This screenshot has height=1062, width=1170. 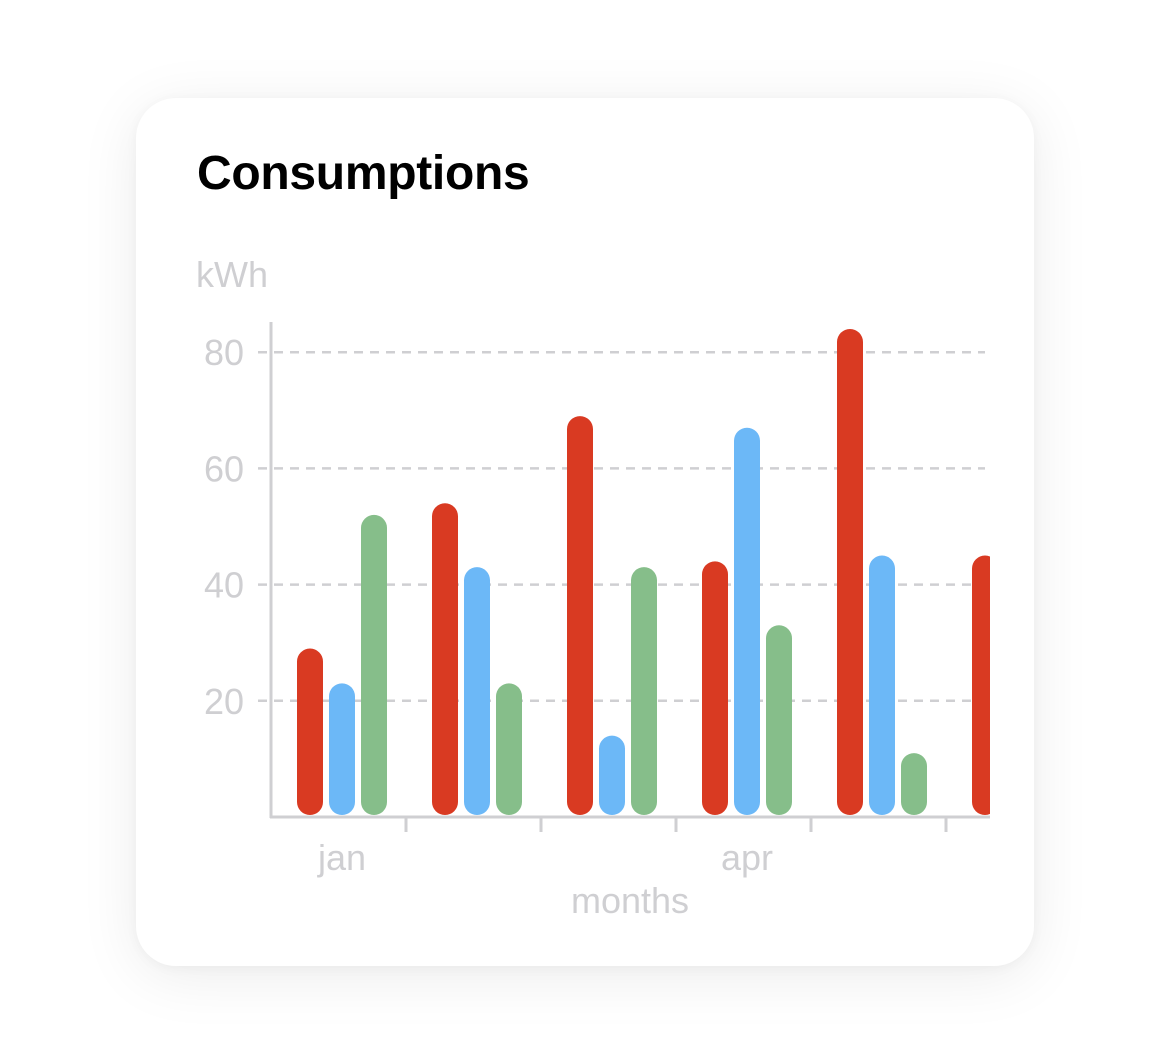 I want to click on y-tick-label: 60, so click(x=224, y=468).